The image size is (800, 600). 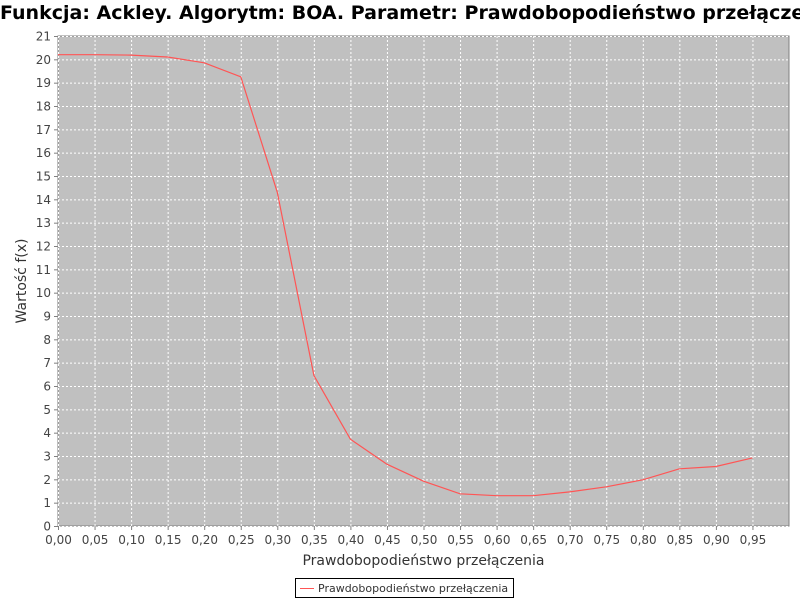 What do you see at coordinates (387, 540) in the screenshot?
I see `x-tick-label: 0,45` at bounding box center [387, 540].